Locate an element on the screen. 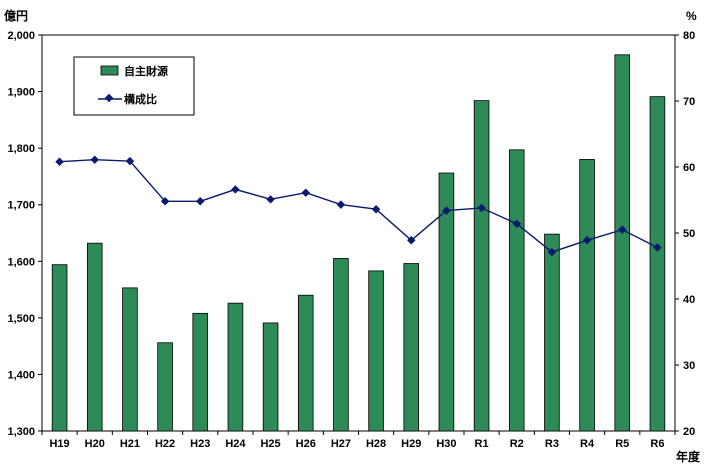 The image size is (710, 469). ratio-point-H22 is located at coordinates (165, 201).